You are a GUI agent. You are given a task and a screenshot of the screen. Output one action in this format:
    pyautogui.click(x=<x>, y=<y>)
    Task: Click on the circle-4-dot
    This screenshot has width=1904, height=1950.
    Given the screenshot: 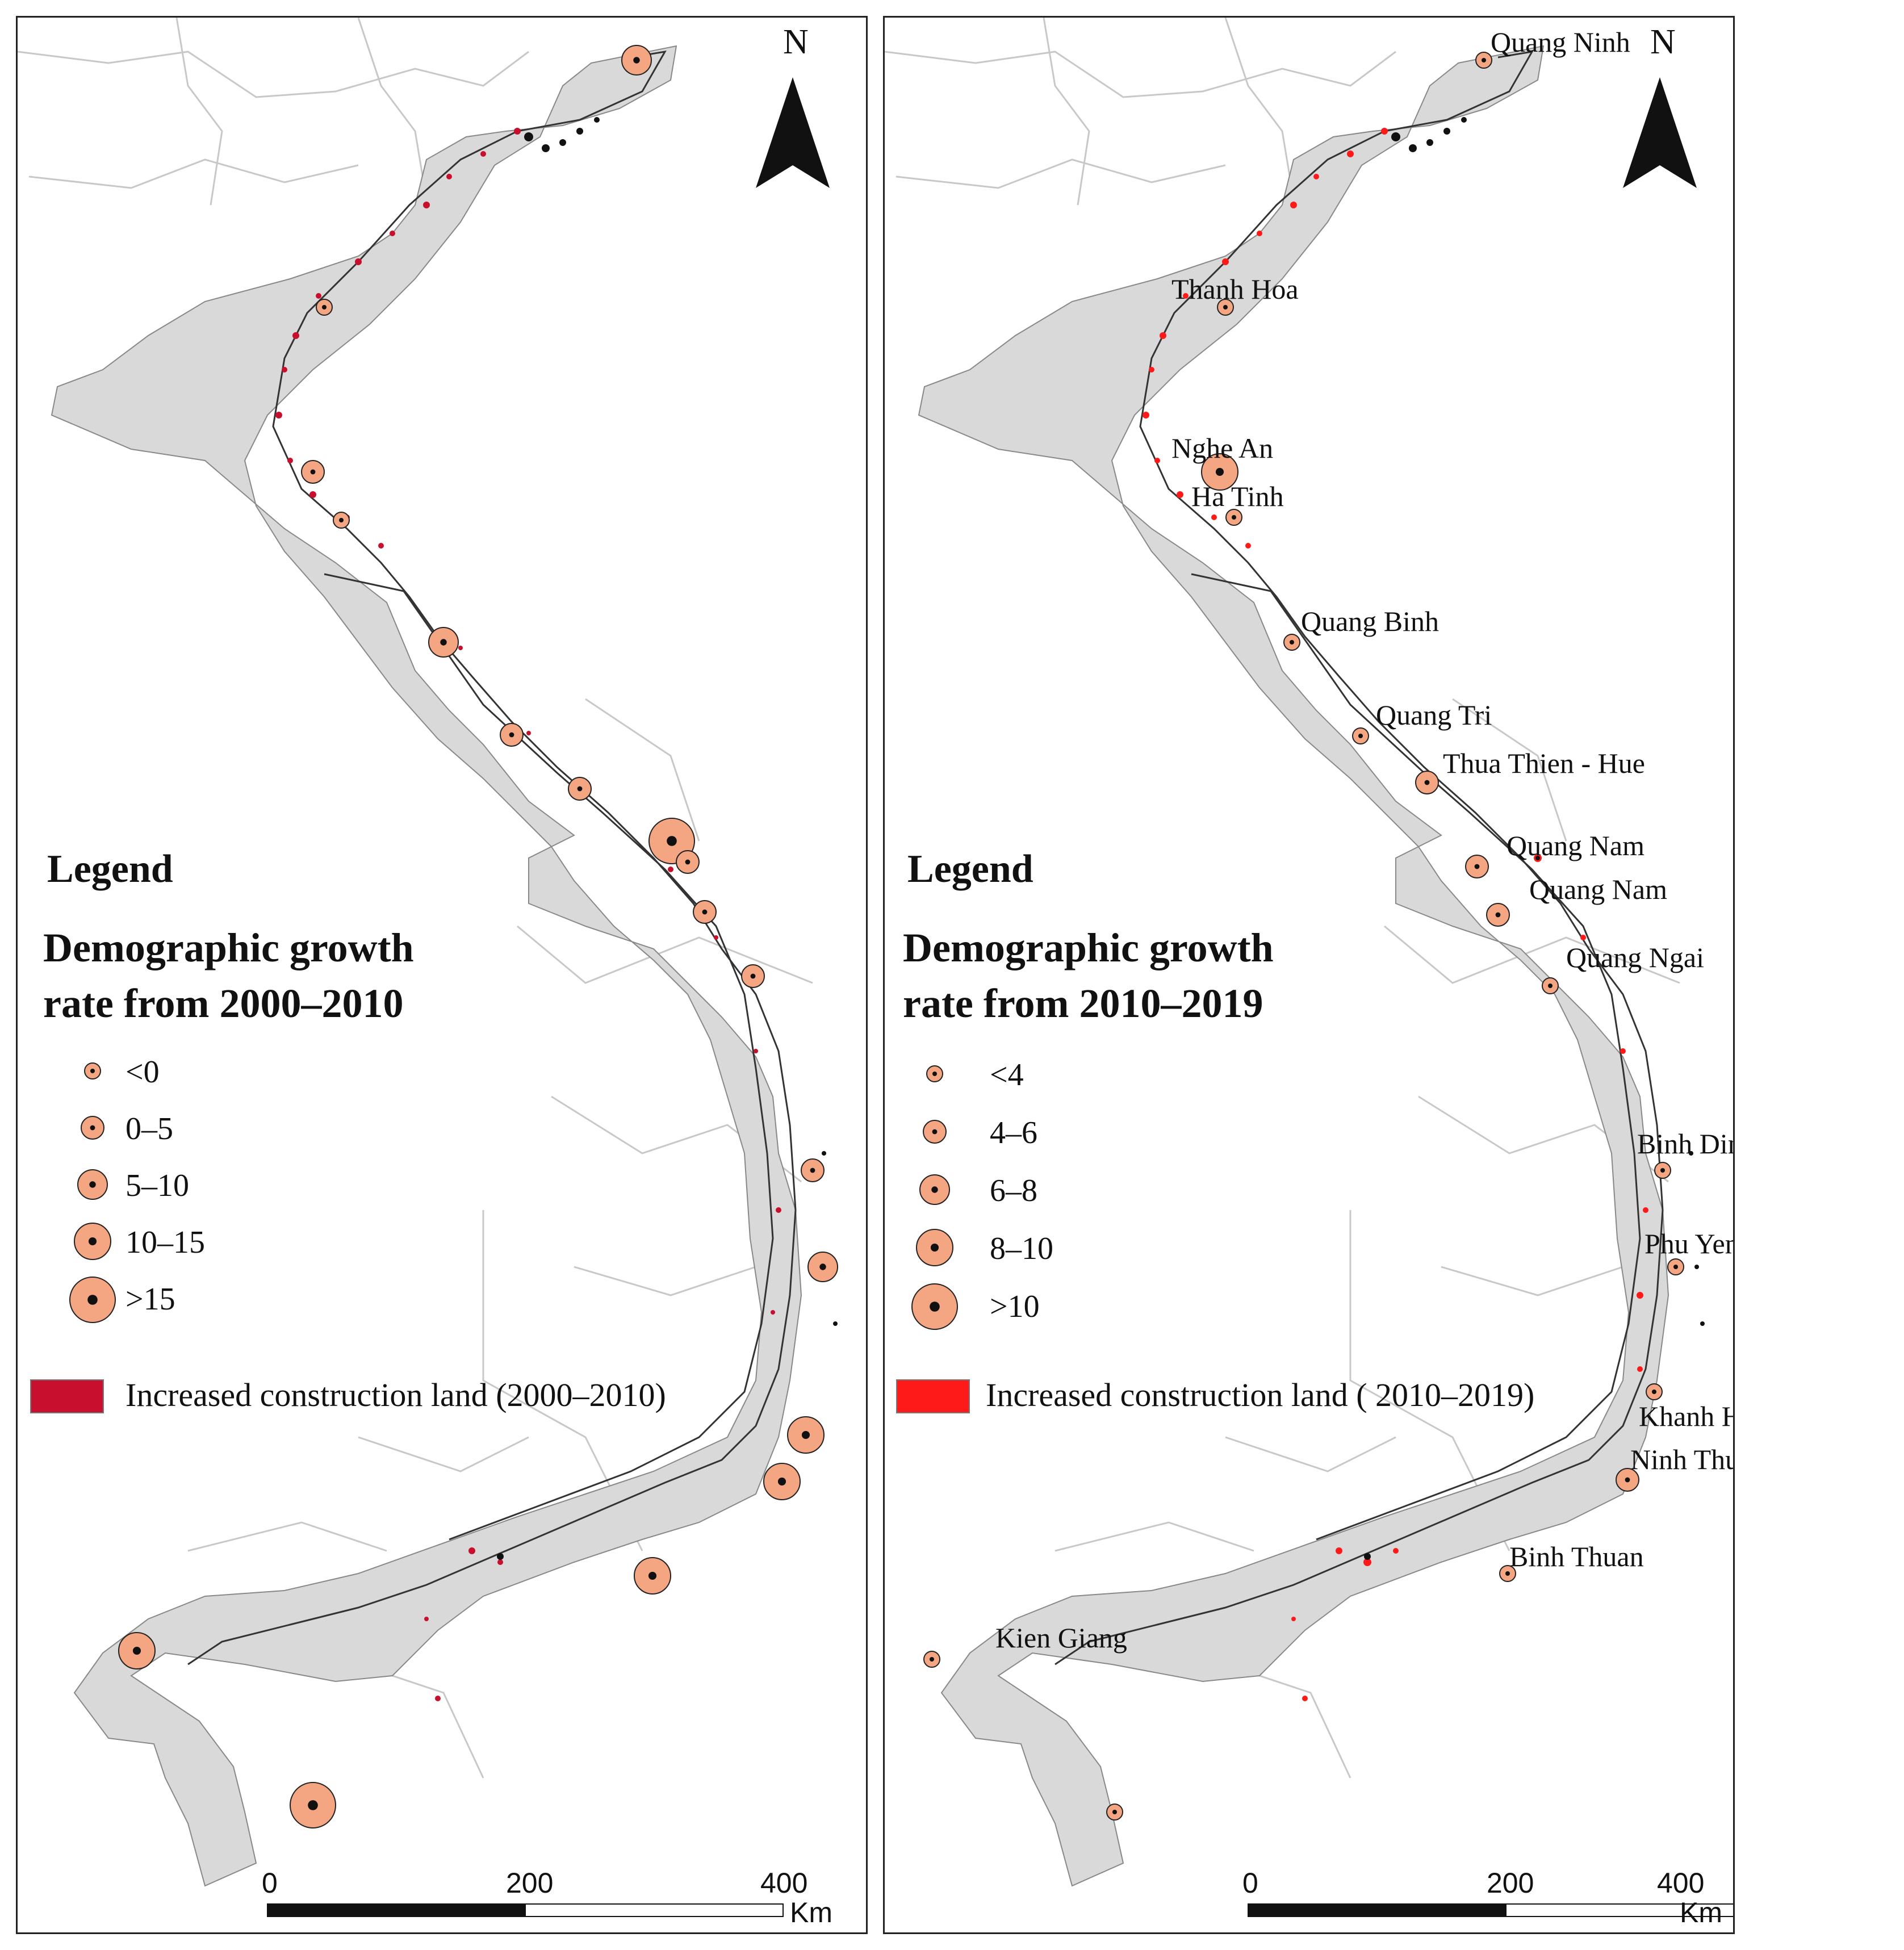 What is the action you would take?
    pyautogui.click(x=1234, y=517)
    